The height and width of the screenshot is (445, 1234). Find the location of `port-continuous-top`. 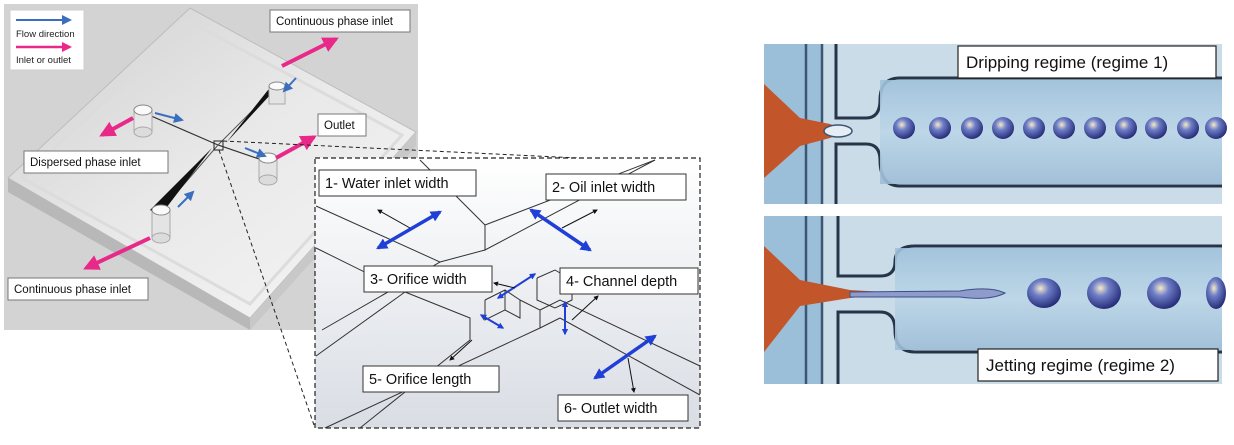

port-continuous-top is located at coordinates (277, 93).